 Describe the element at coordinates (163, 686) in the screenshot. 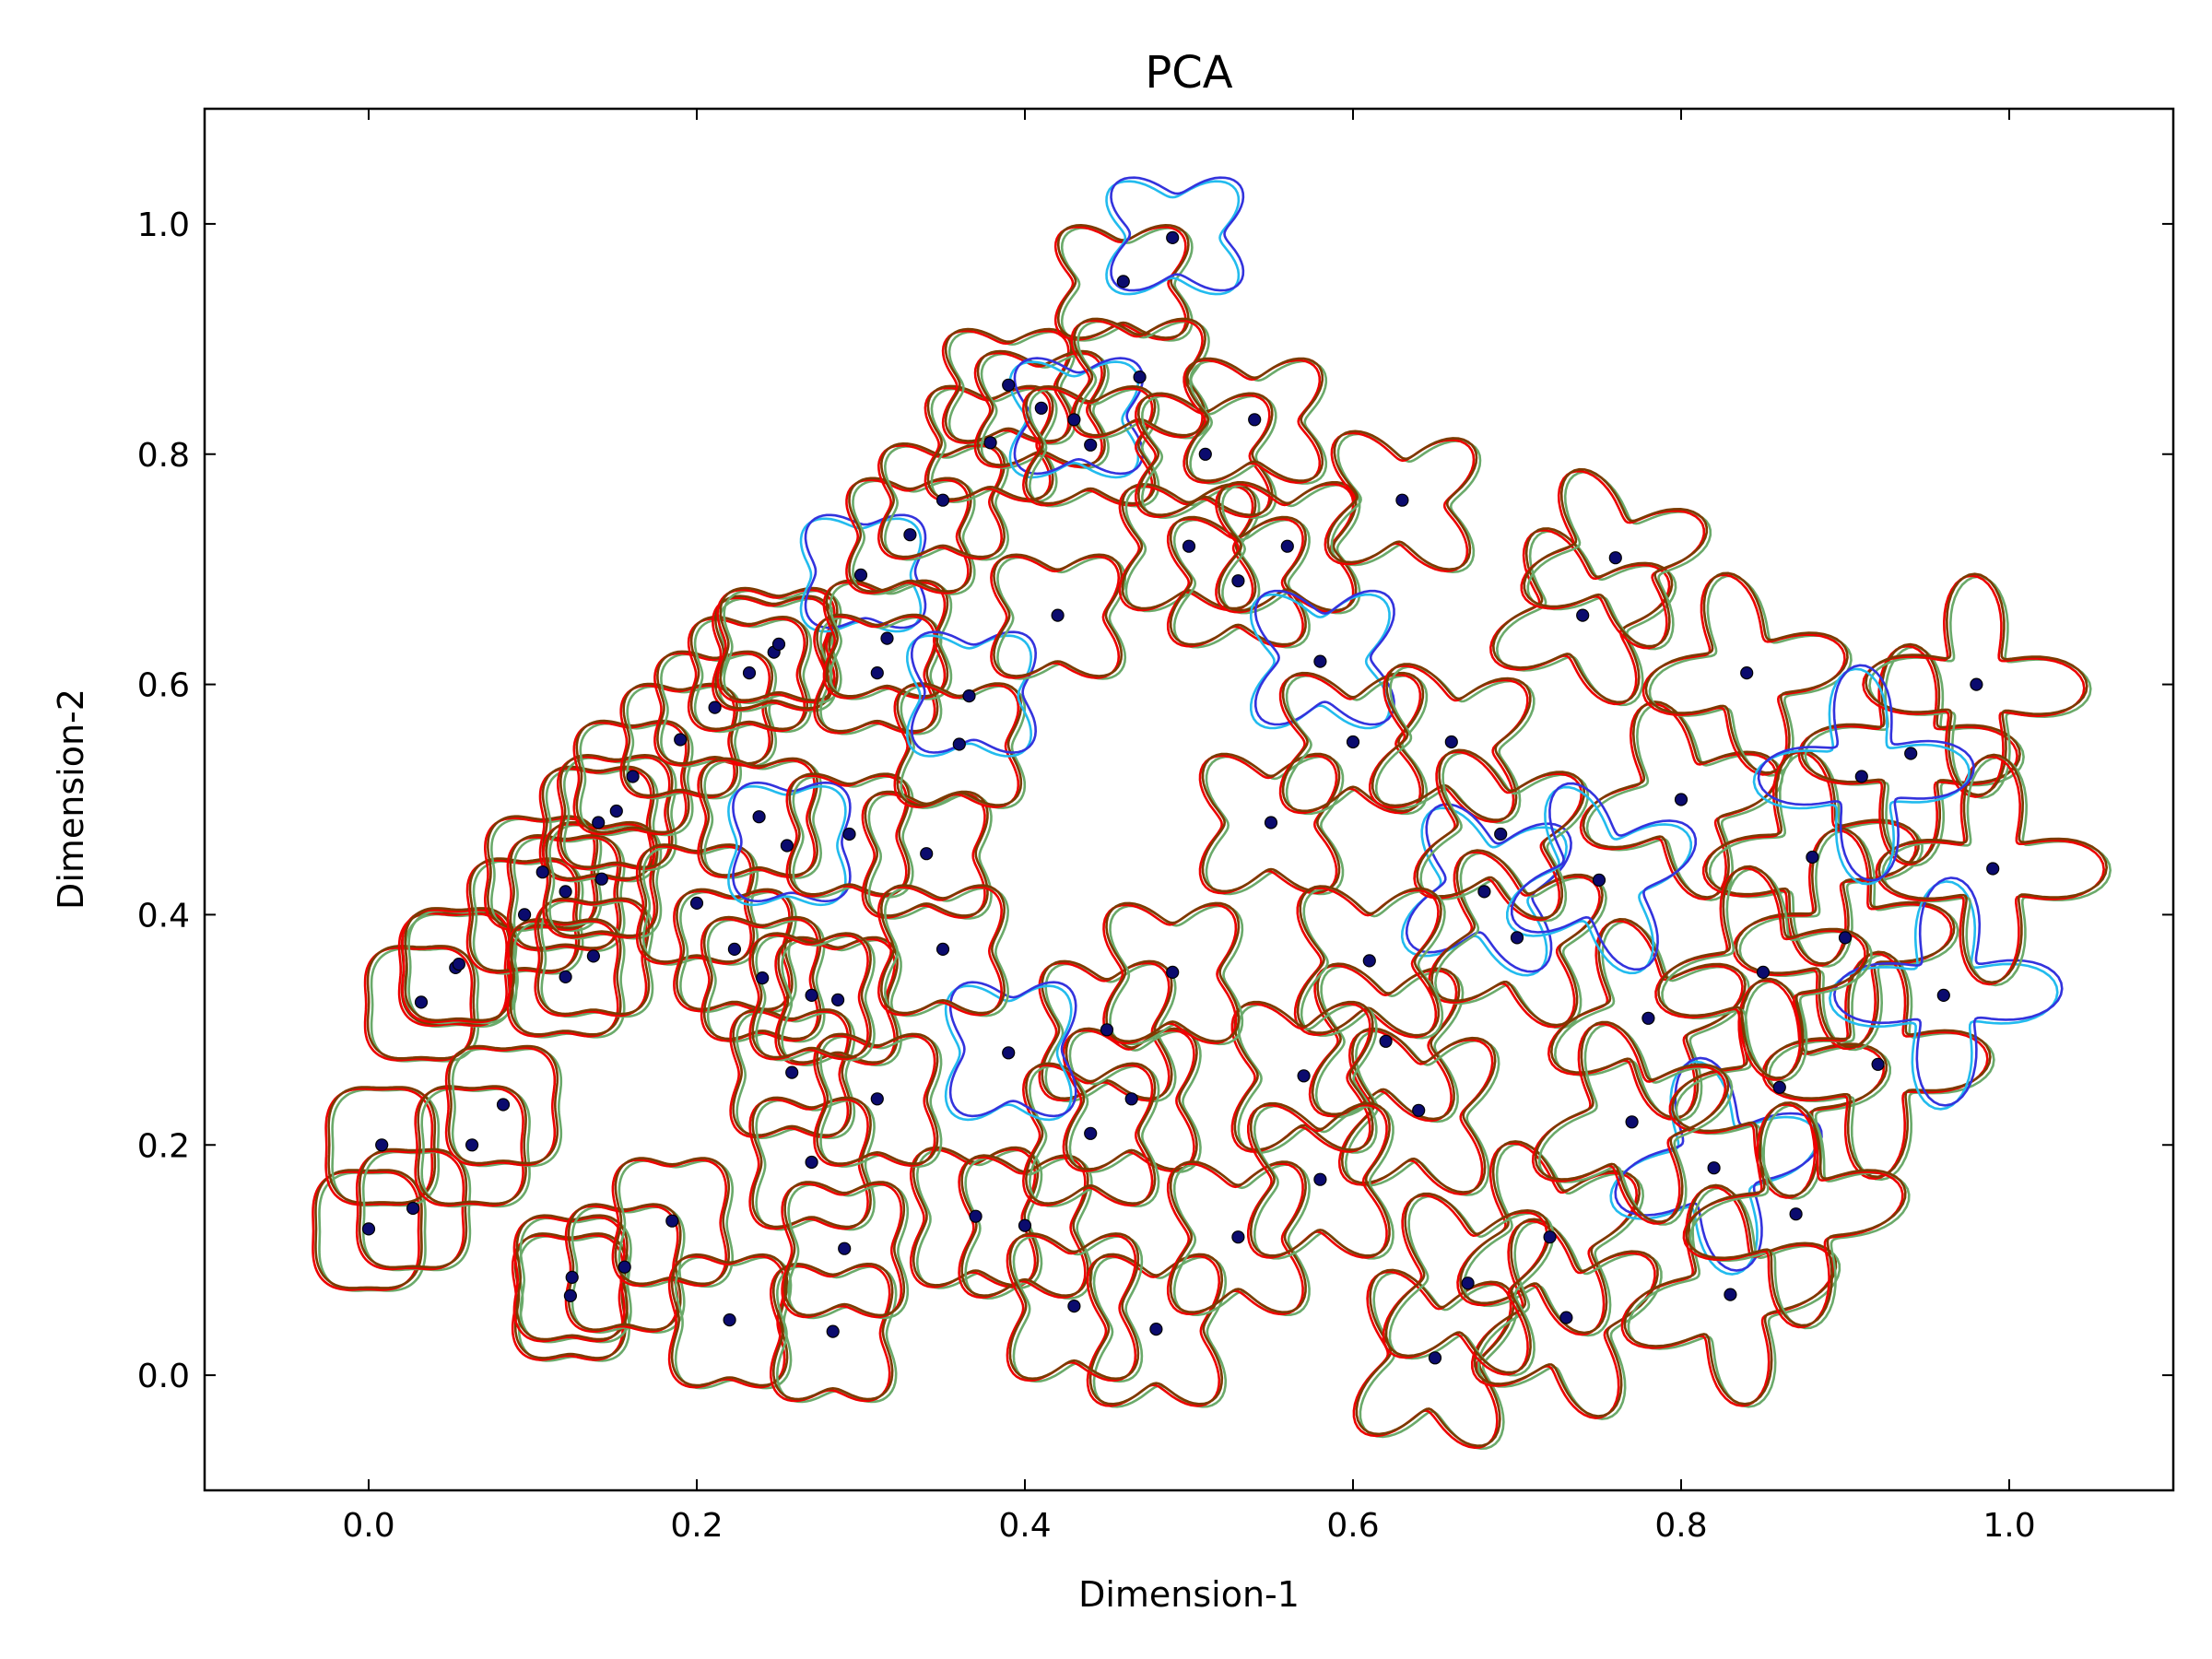

I see `y-tick-label: 0.6` at that location.